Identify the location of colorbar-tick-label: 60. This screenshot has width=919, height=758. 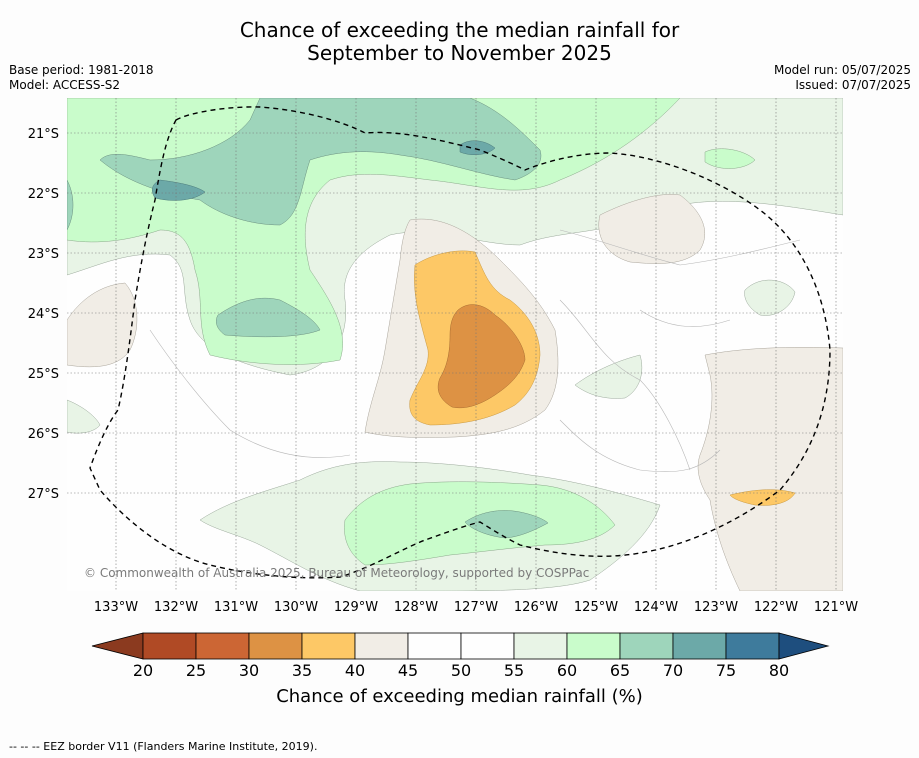
(567, 670).